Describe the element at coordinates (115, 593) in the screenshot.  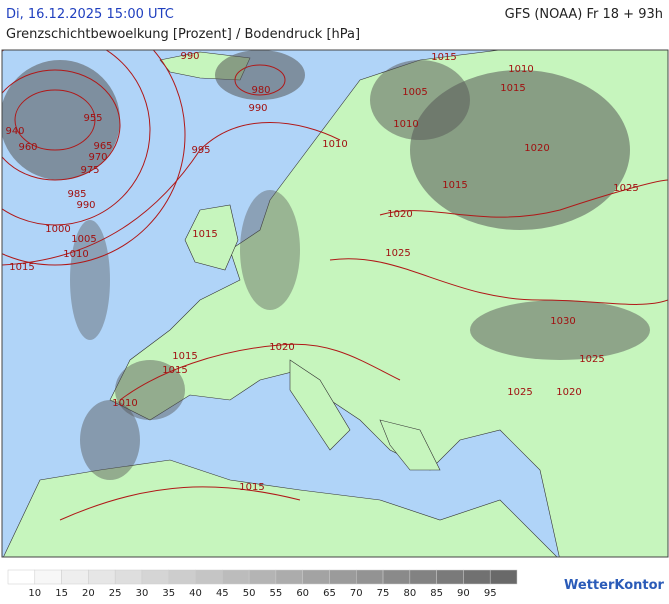
I see `legend-label: 25` at that location.